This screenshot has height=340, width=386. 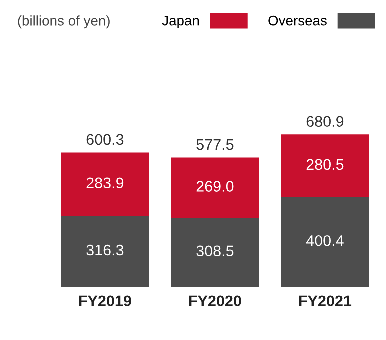 What do you see at coordinates (105, 140) in the screenshot?
I see `total-label: 600.3` at bounding box center [105, 140].